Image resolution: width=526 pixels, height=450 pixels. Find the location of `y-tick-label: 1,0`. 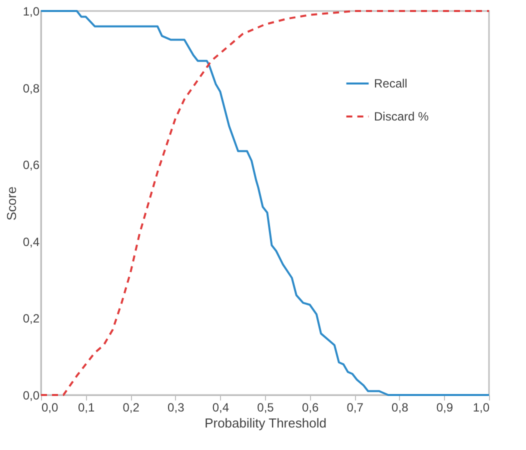

y-tick-label: 1,0 is located at coordinates (31, 11).